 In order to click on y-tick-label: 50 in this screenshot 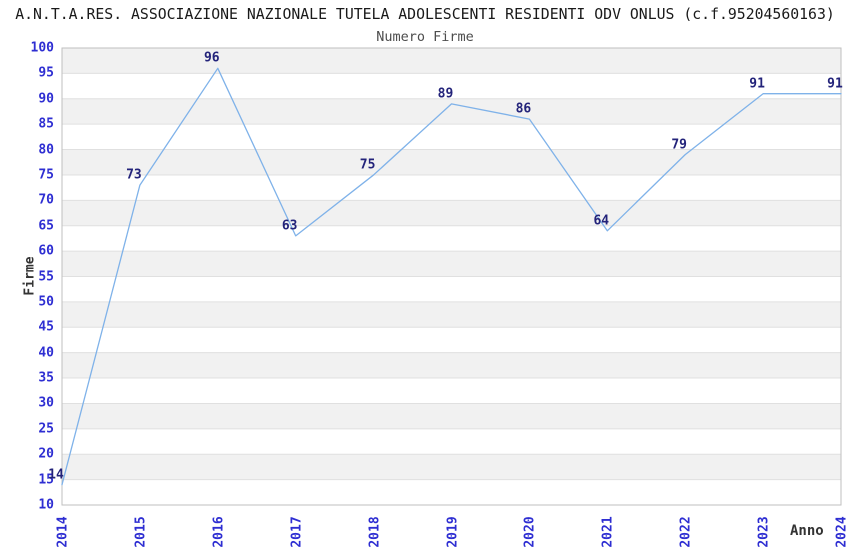, I will do `click(46, 302)`.